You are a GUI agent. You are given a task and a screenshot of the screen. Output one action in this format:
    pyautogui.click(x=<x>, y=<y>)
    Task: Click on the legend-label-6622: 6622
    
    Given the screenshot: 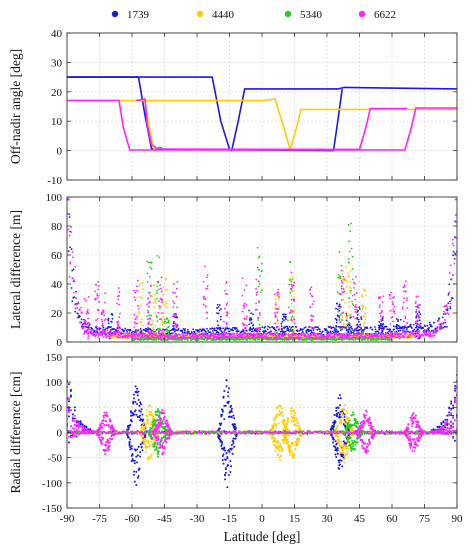 What is the action you would take?
    pyautogui.click(x=385, y=15)
    